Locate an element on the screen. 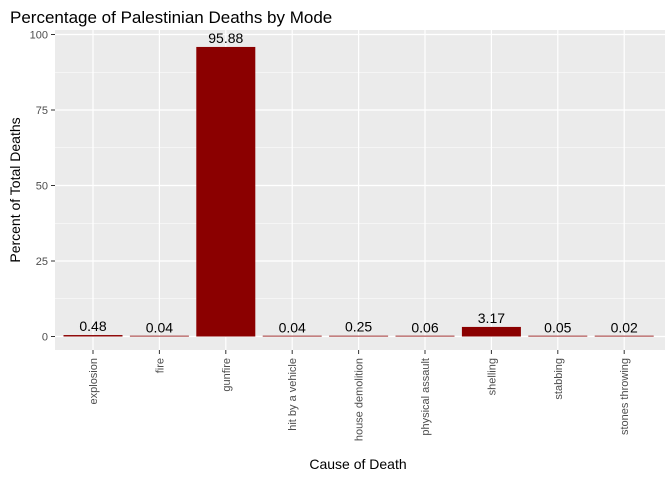  data-label: 95.88 is located at coordinates (225, 38).